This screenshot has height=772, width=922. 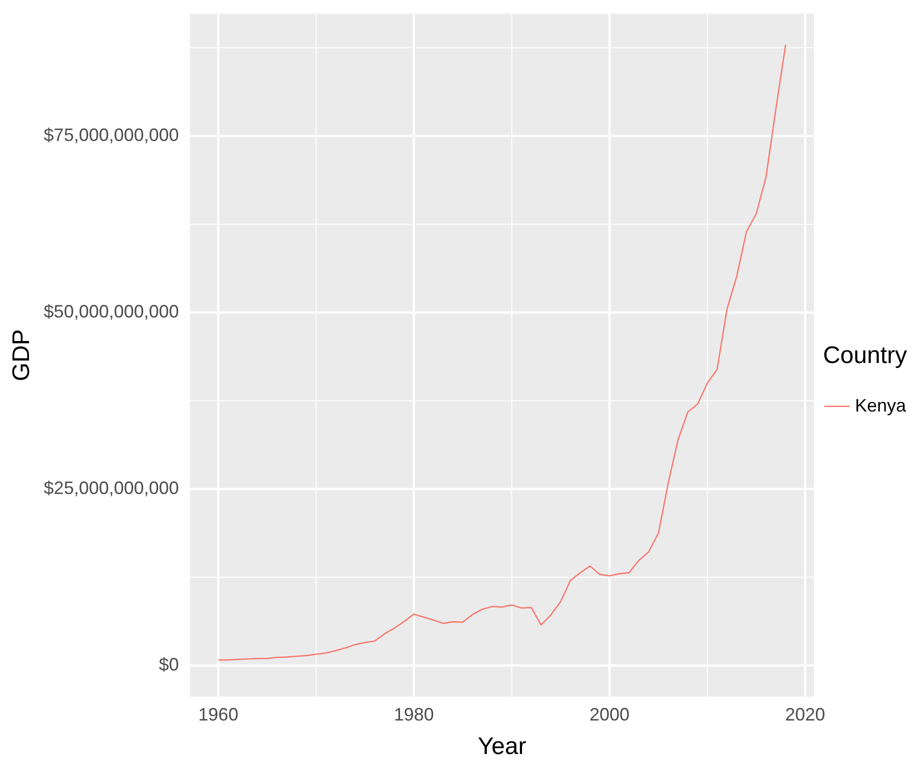 What do you see at coordinates (218, 714) in the screenshot?
I see `x-tick-label: 1960` at bounding box center [218, 714].